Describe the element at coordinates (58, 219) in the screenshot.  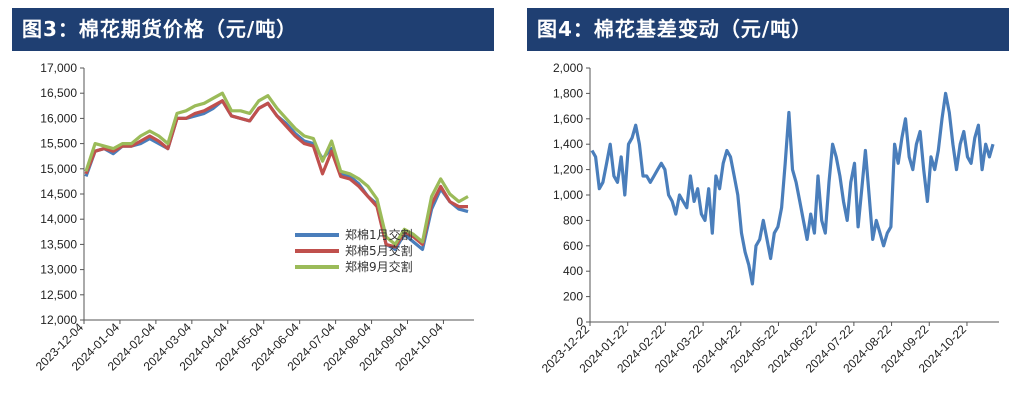
I see `y-tick-label: 14,000` at that location.